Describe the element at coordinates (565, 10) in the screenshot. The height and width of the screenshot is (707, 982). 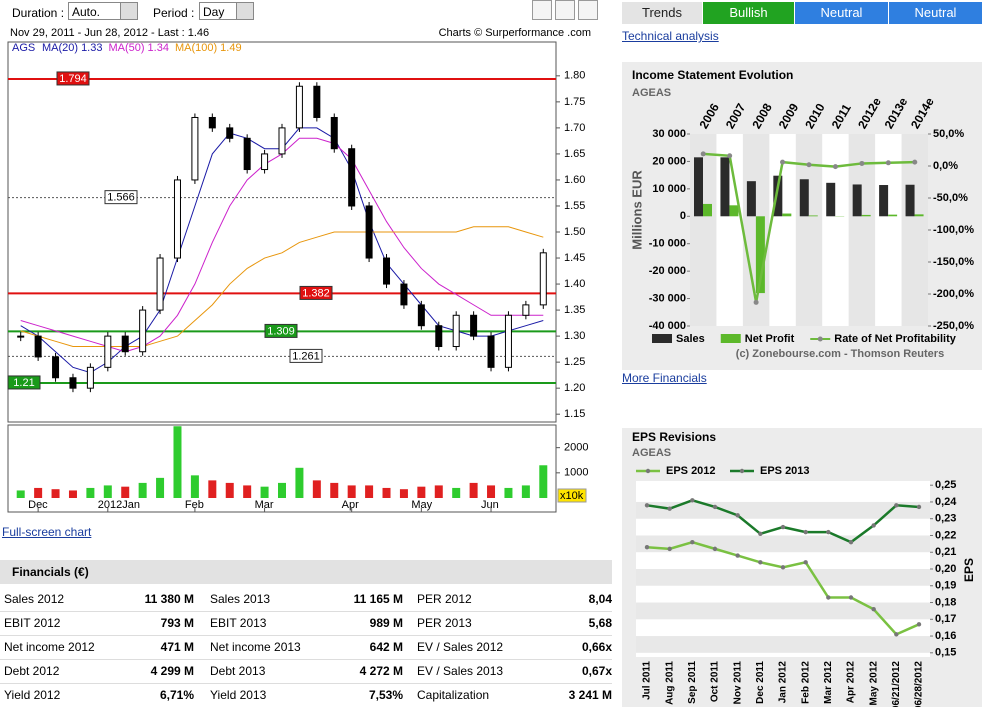
I see `line-icon` at that location.